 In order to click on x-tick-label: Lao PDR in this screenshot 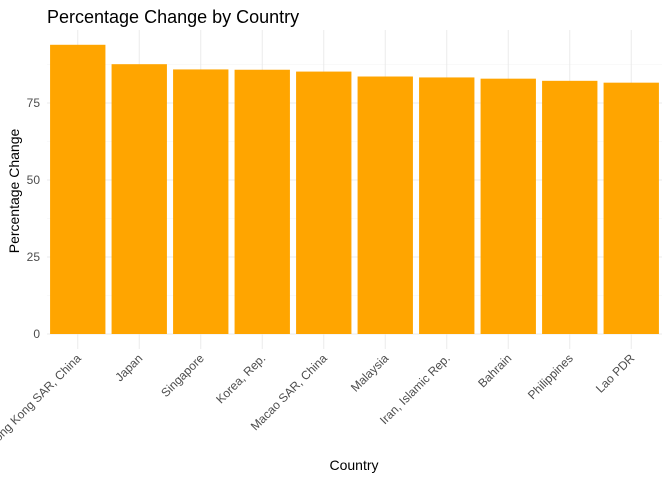, I will do `click(615, 373)`.